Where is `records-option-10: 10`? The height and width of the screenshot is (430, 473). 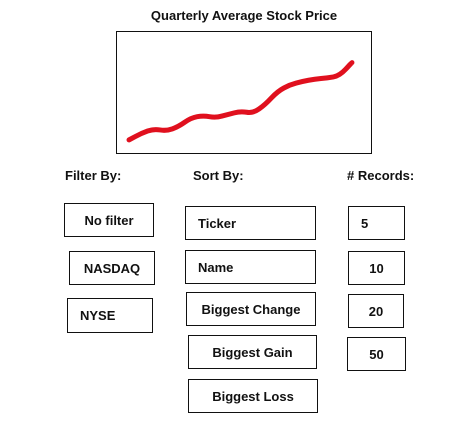
records-option-10: 10 is located at coordinates (376, 268).